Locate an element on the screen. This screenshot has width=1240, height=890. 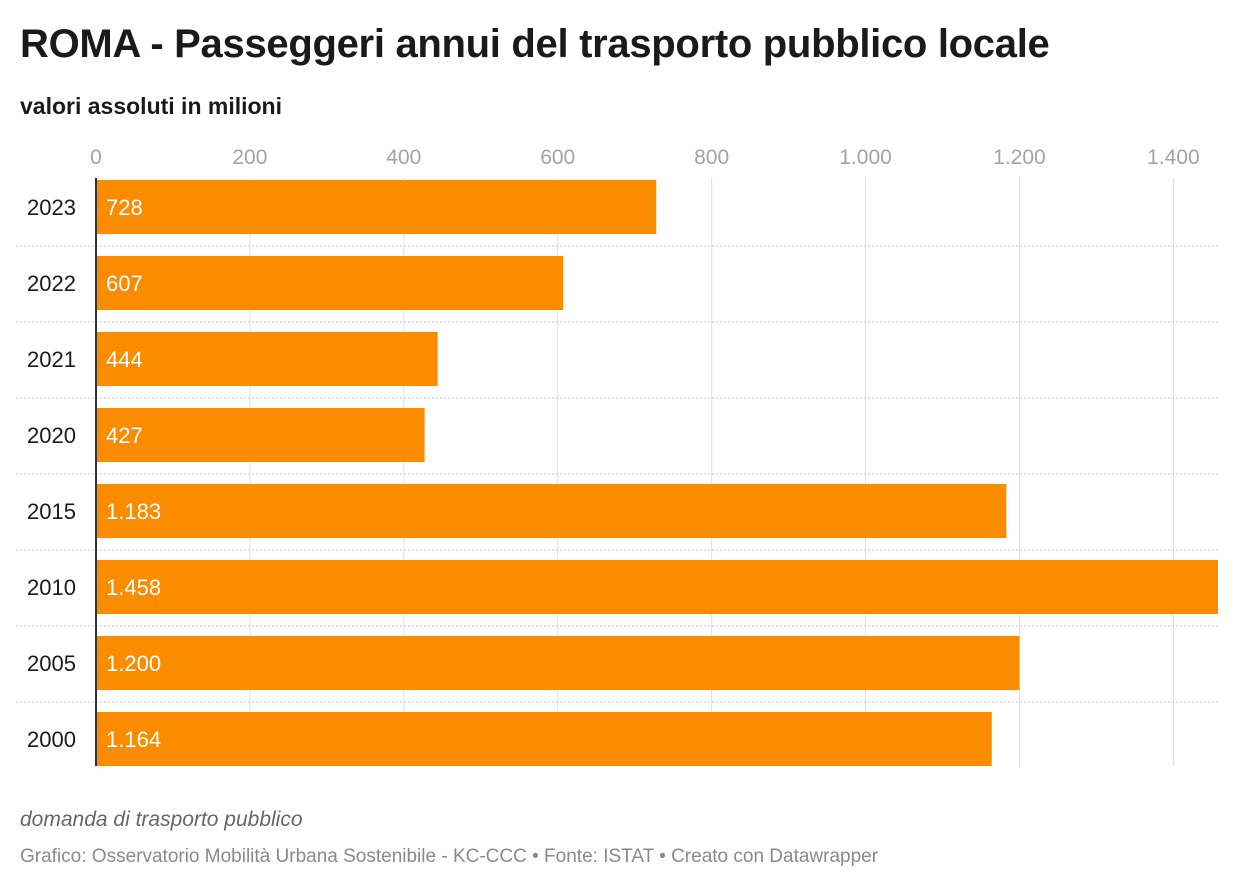
category-label: 2015 is located at coordinates (51, 511).